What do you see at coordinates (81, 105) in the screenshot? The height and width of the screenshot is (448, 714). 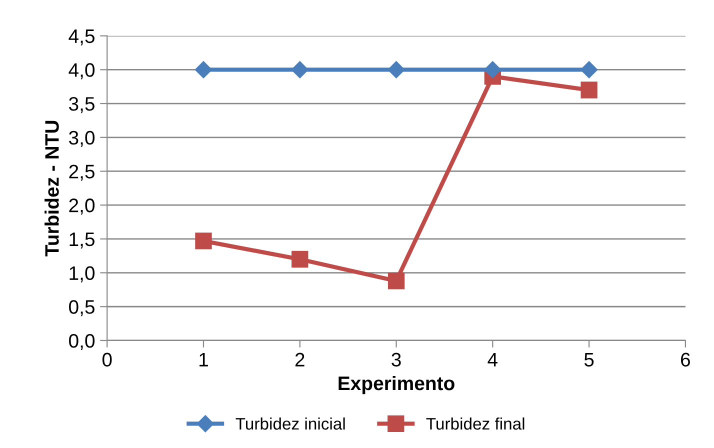 I see `y-tick-label: 3,5` at bounding box center [81, 105].